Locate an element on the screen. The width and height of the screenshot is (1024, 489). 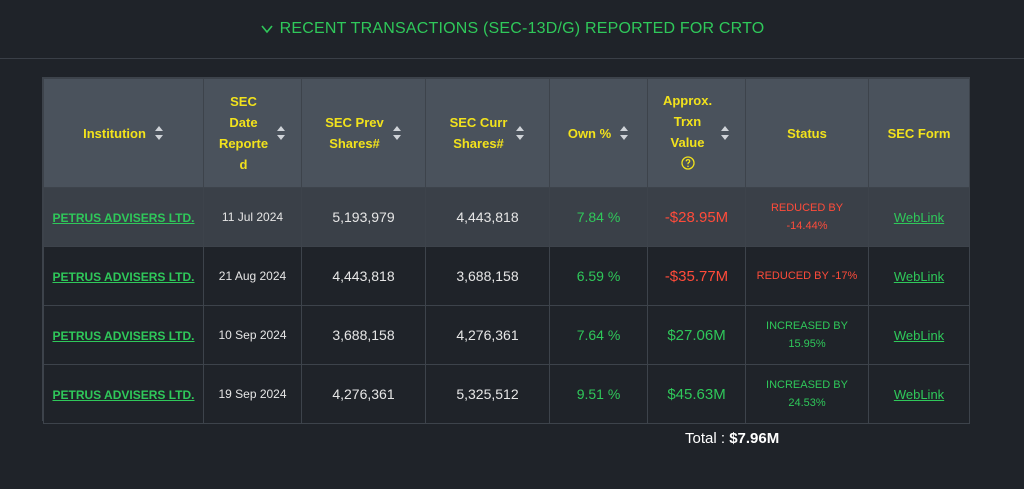
date-cell: 21 Aug 2024 is located at coordinates (252, 276).